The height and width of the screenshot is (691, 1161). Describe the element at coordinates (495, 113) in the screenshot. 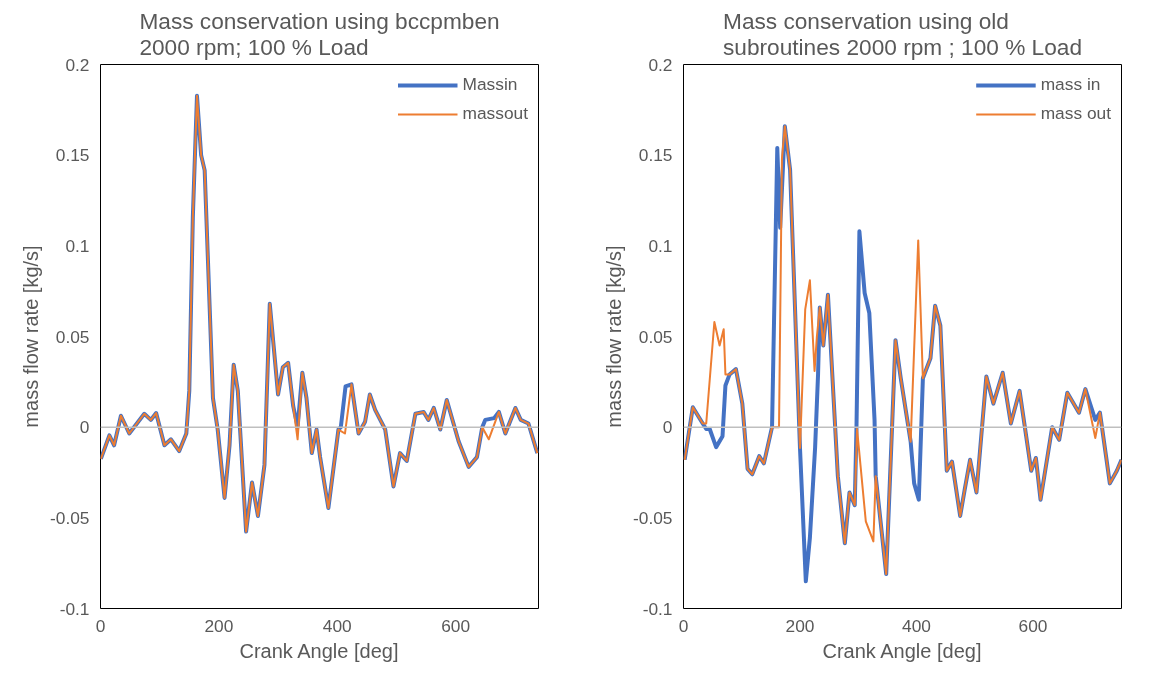

I see `legend-label: massout` at that location.